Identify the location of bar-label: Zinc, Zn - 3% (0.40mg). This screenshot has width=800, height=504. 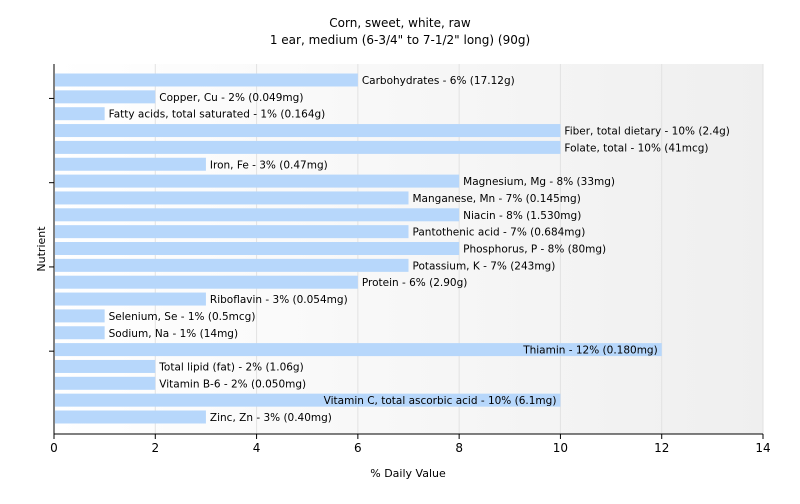
(271, 418).